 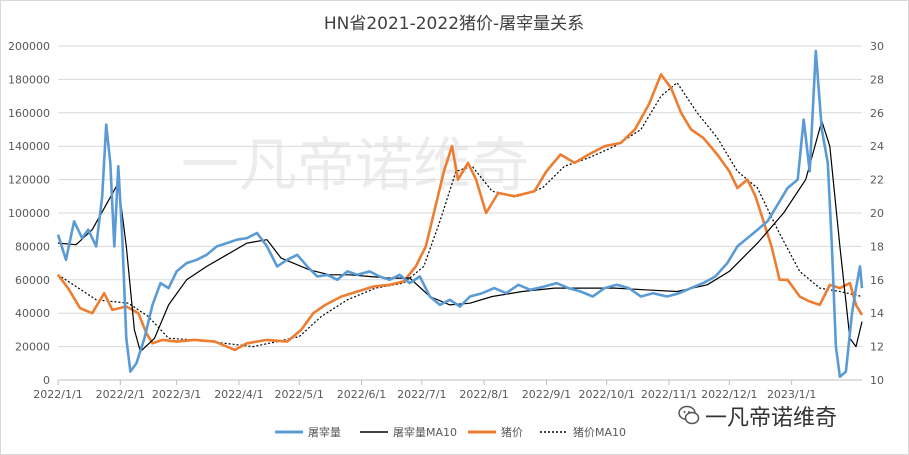 I want to click on right-tick-label: 30, so click(x=877, y=46).